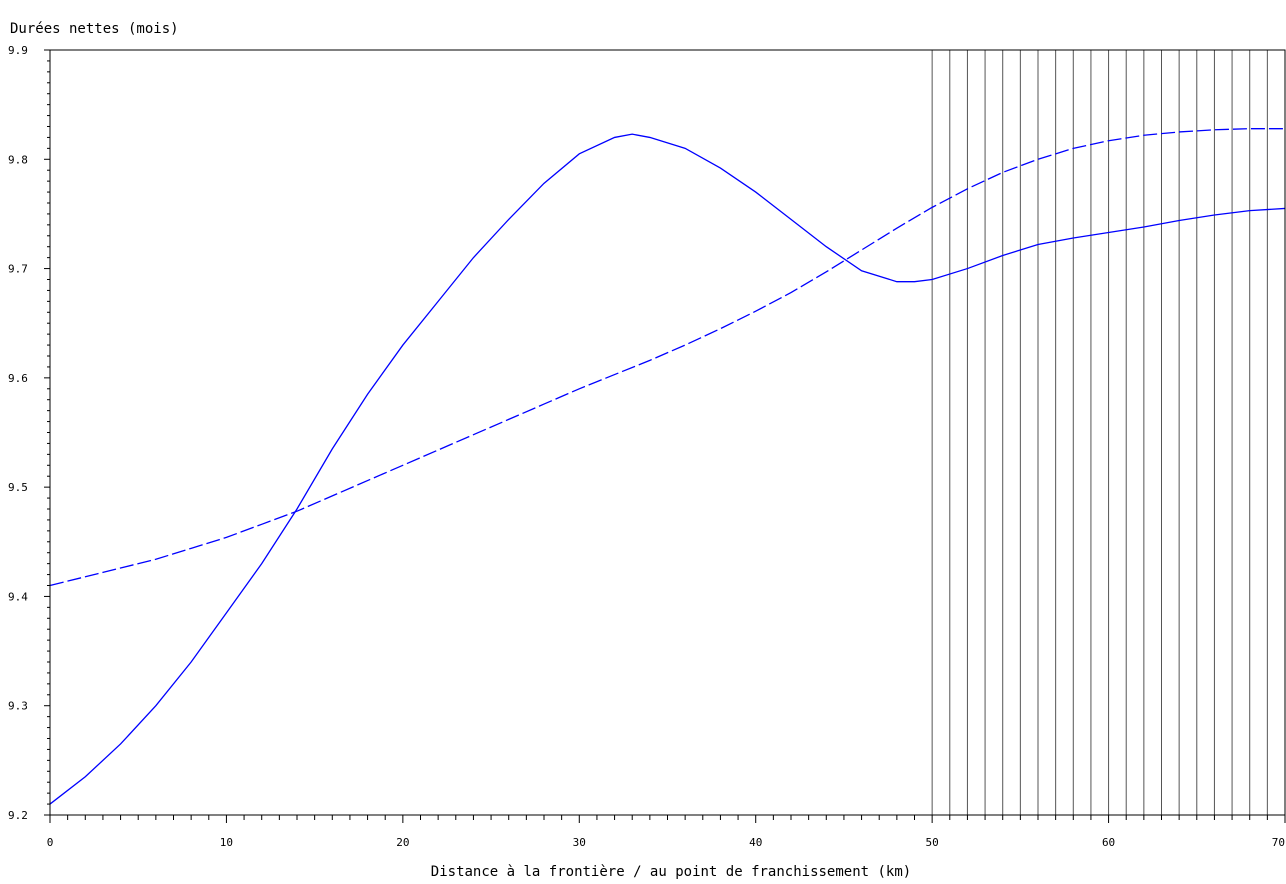 The width and height of the screenshot is (1286, 884). What do you see at coordinates (29, 433) in the screenshot?
I see `y-axis: 9.2 9.3 9.4 9.5 9.6 9.7 9.8 9.9` at bounding box center [29, 433].